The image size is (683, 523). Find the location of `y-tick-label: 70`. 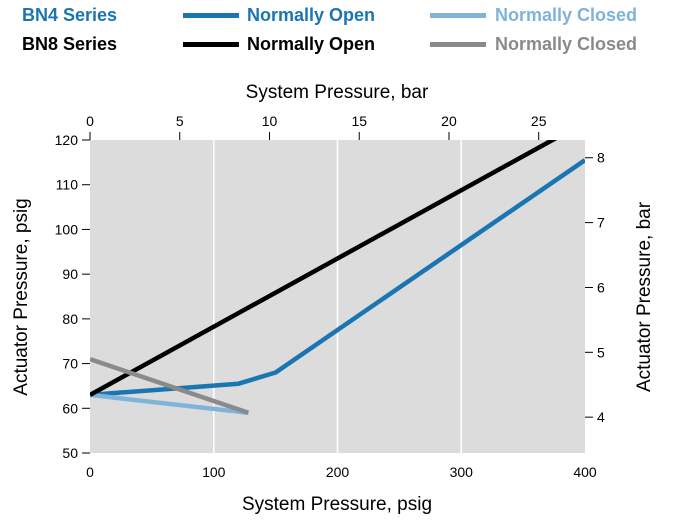

y-tick-label: 70 is located at coordinates (70, 364).